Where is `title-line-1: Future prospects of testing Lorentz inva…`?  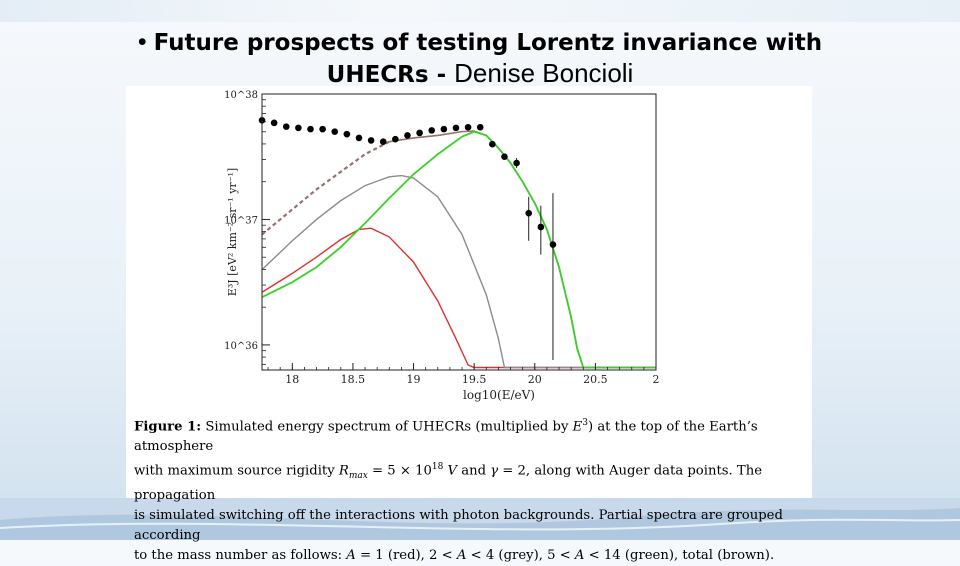
title-line-1: Future prospects of testing Lorentz inva… is located at coordinates (488, 43).